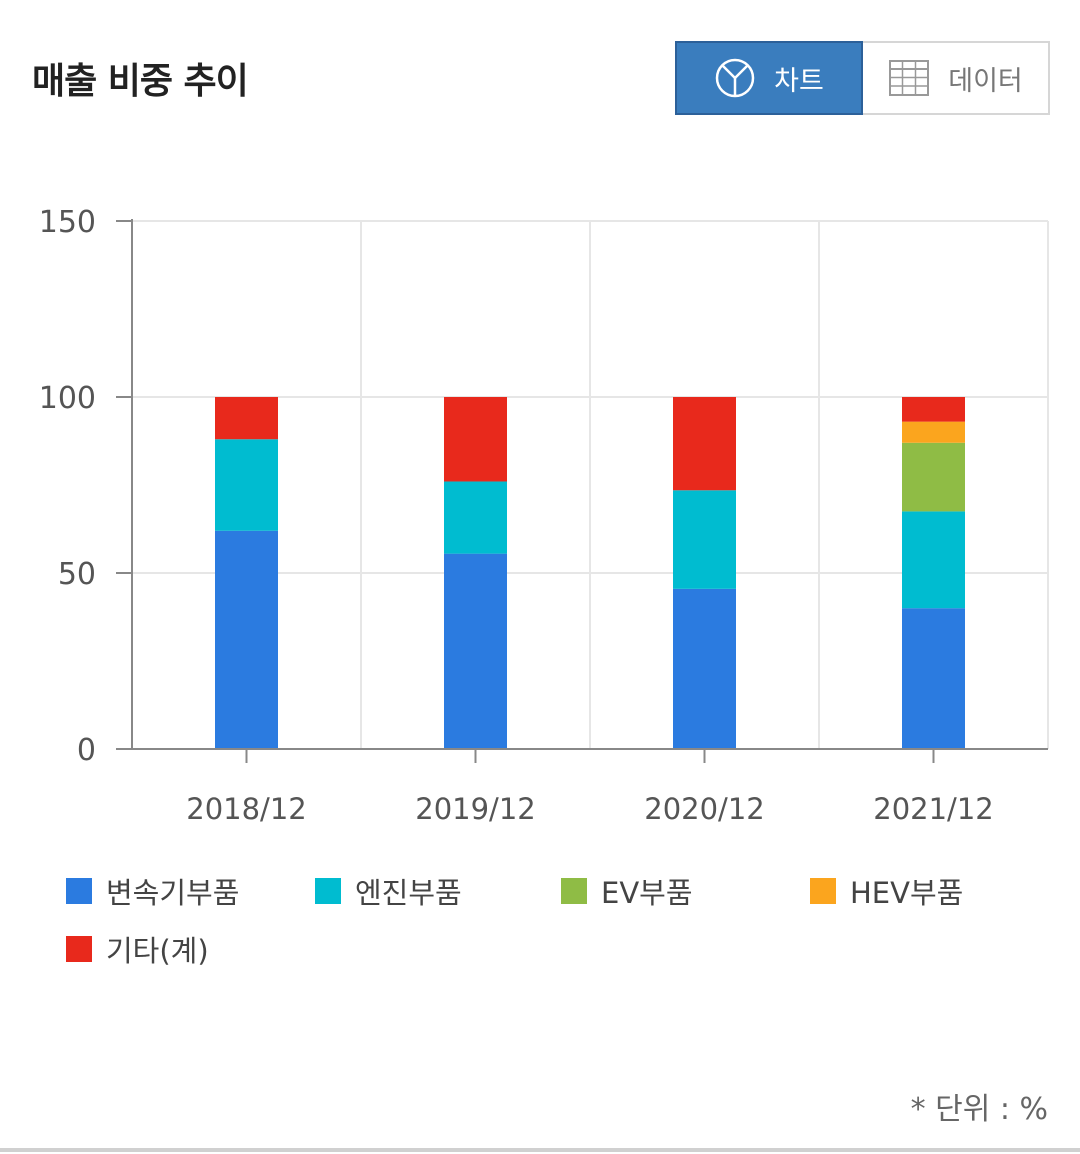 This screenshot has height=1154, width=1080. I want to click on legend-item: EV부품, so click(627, 891).